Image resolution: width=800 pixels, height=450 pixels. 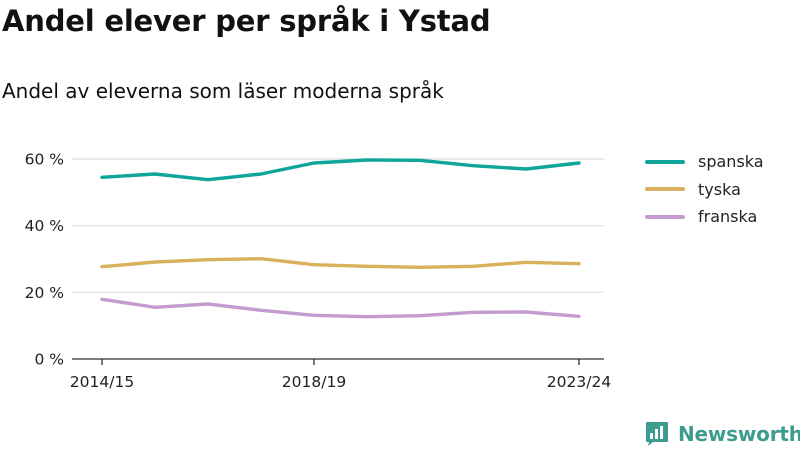 What do you see at coordinates (739, 434) in the screenshot?
I see `brand-name: Newsworthy` at bounding box center [739, 434].